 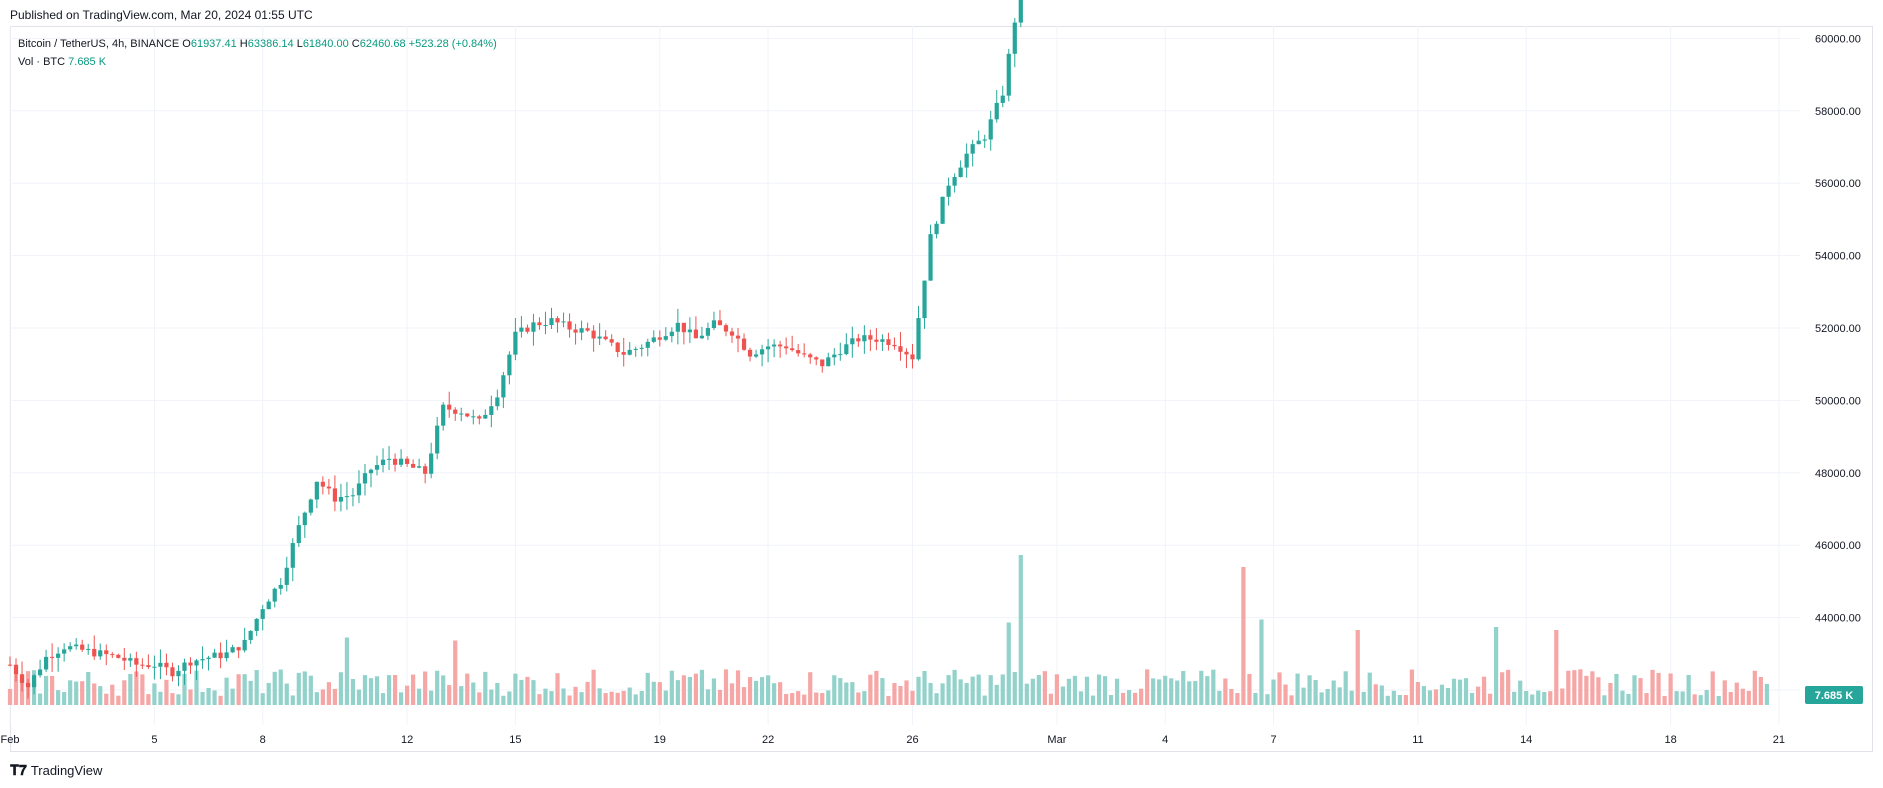 I want to click on high-value: 63386.14, so click(x=270, y=44).